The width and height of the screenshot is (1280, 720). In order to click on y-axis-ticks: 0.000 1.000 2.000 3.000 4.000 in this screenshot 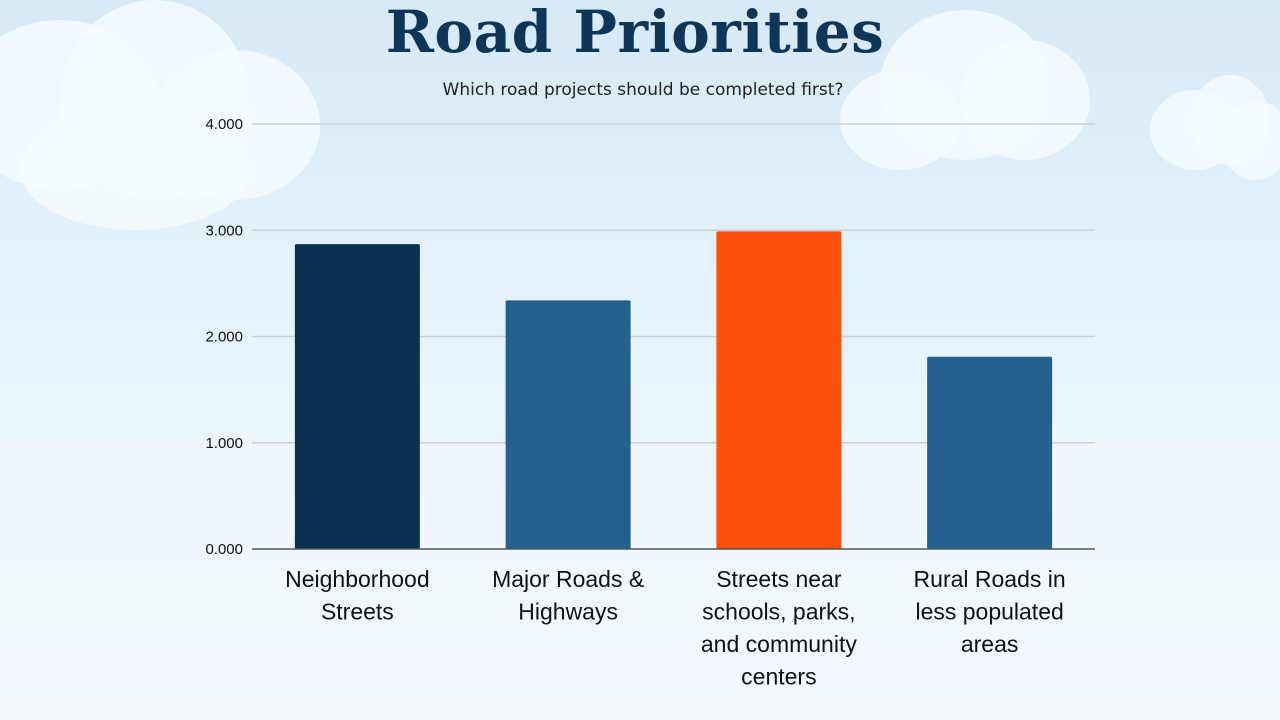, I will do `click(224, 337)`.